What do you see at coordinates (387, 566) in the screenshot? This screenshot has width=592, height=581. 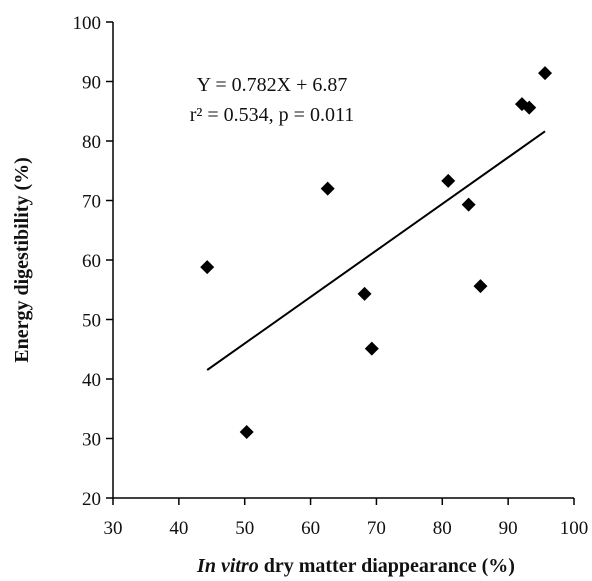 I see `x-axis-title-rest: dry matter diappearance (%)` at bounding box center [387, 566].